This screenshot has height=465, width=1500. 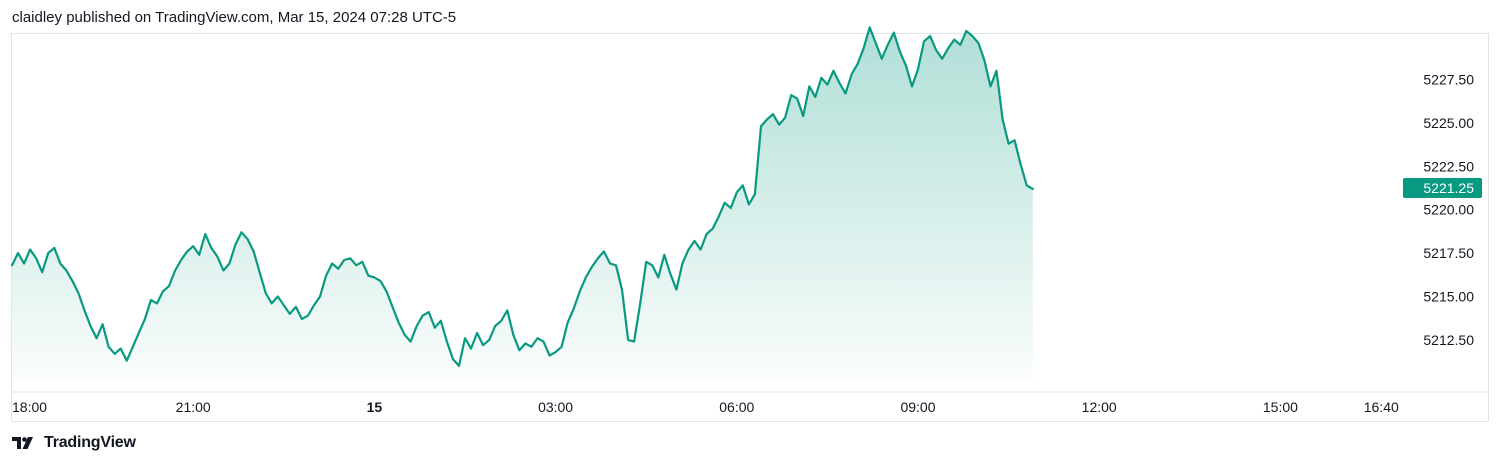 I want to click on y-tick-label: 5225.00, so click(x=1448, y=123).